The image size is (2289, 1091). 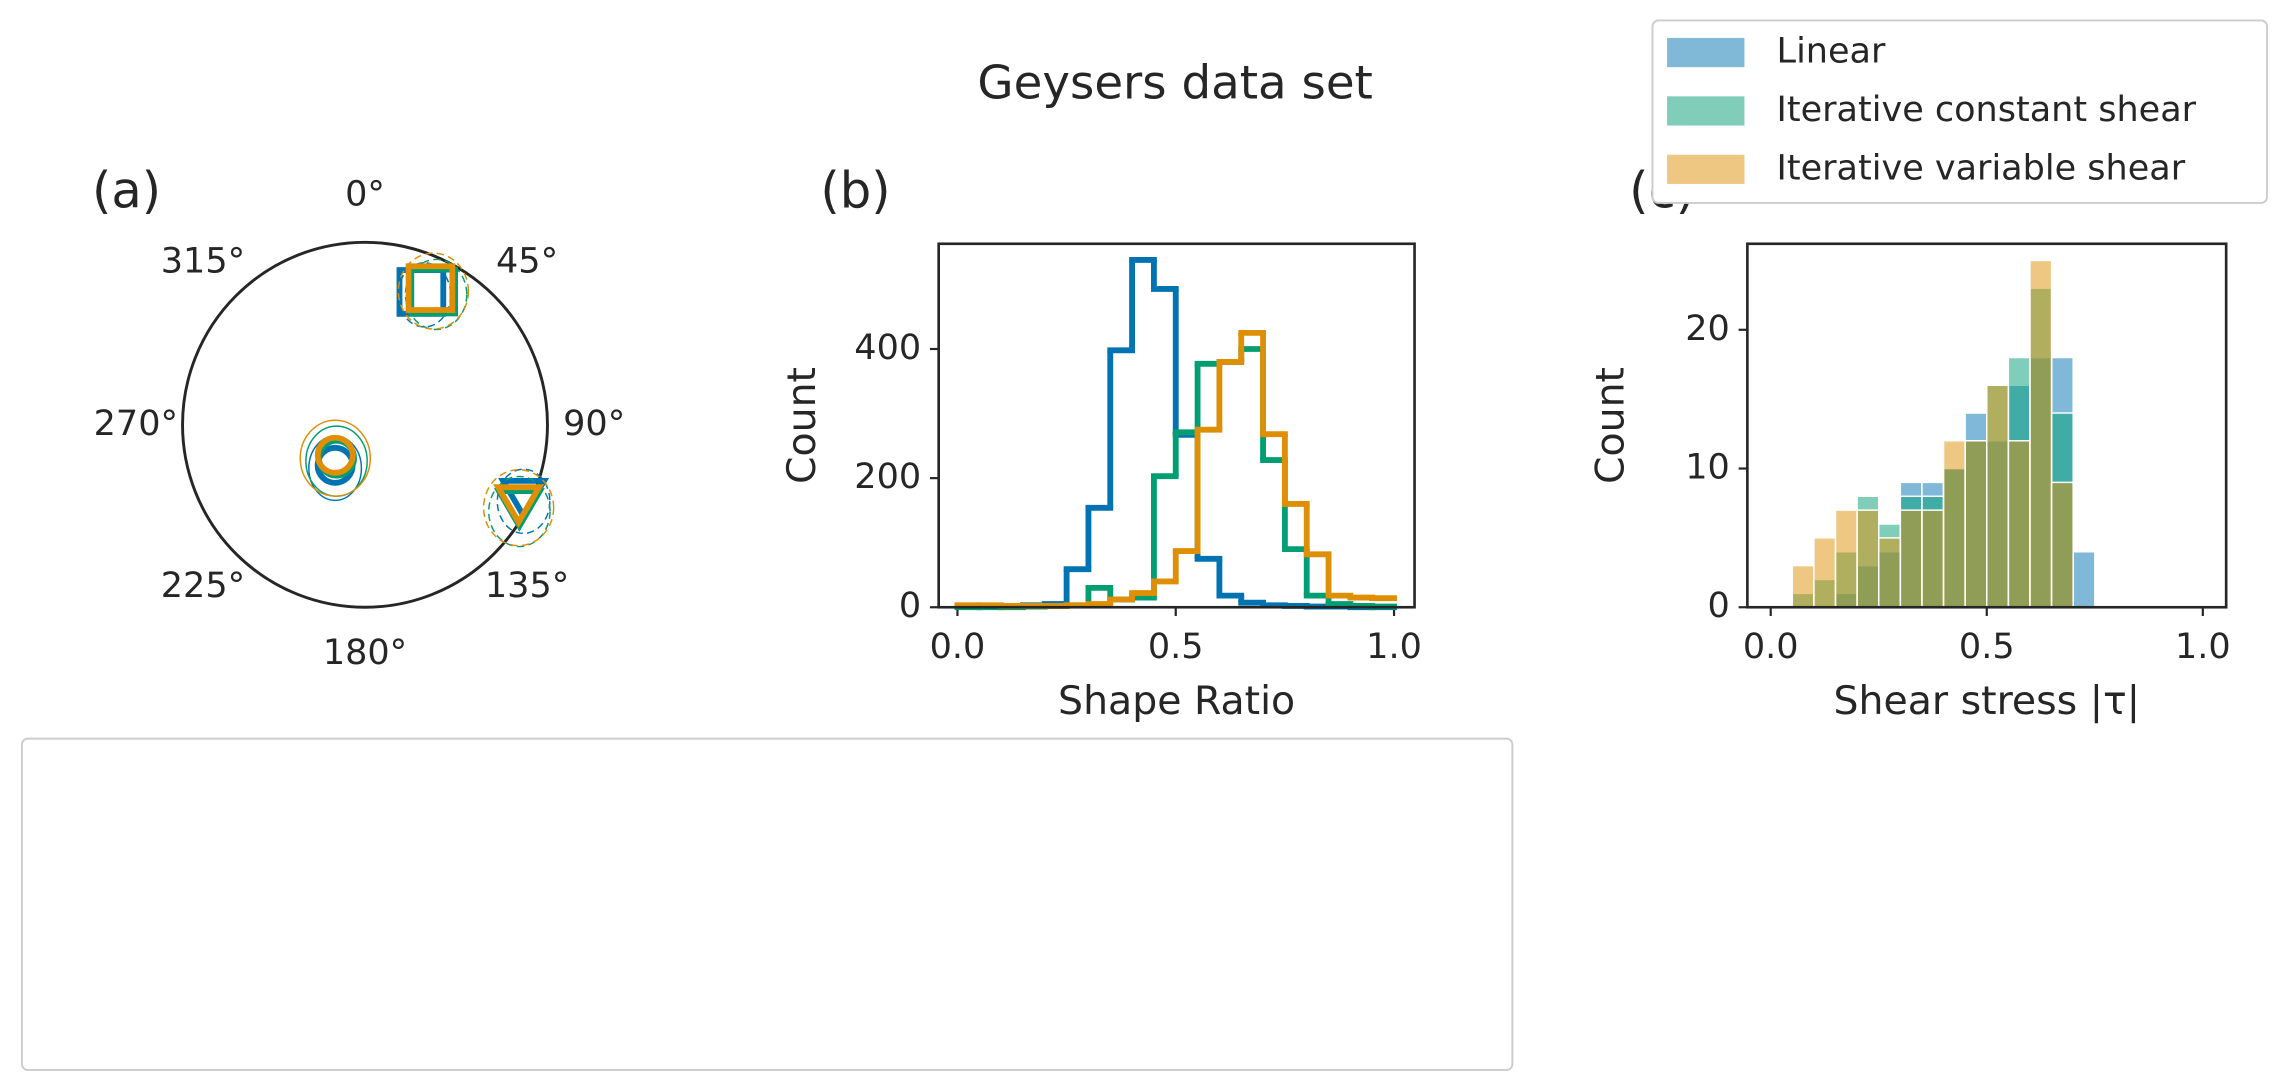 I want to click on panel-label: (b), so click(x=855, y=191).